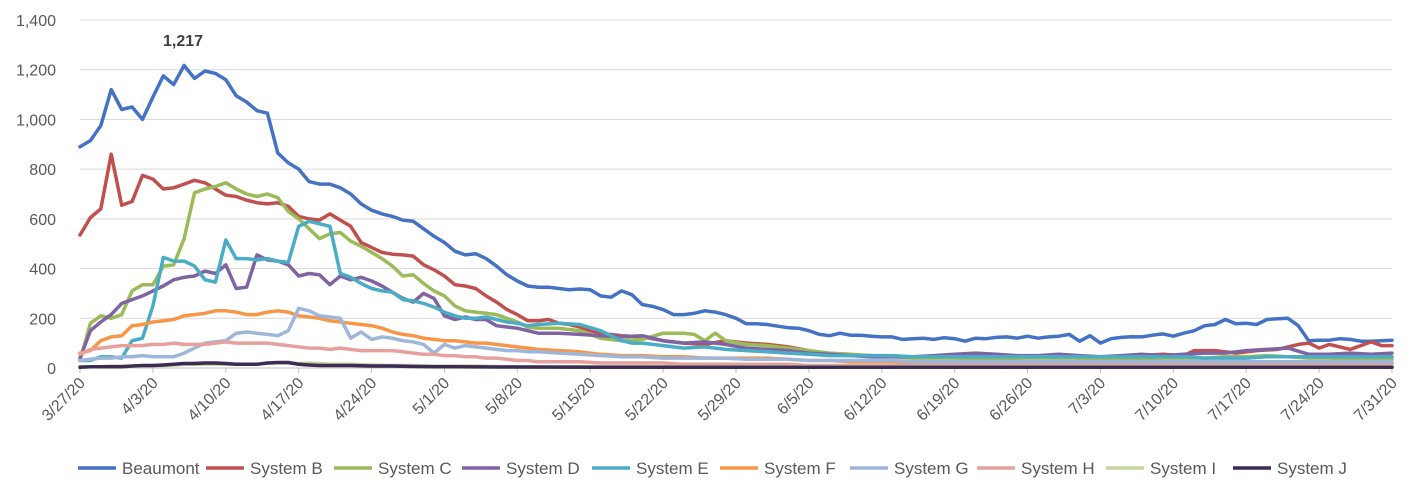 This screenshot has height=503, width=1428. I want to click on x-tick-label: 4/3/20, so click(140, 397).